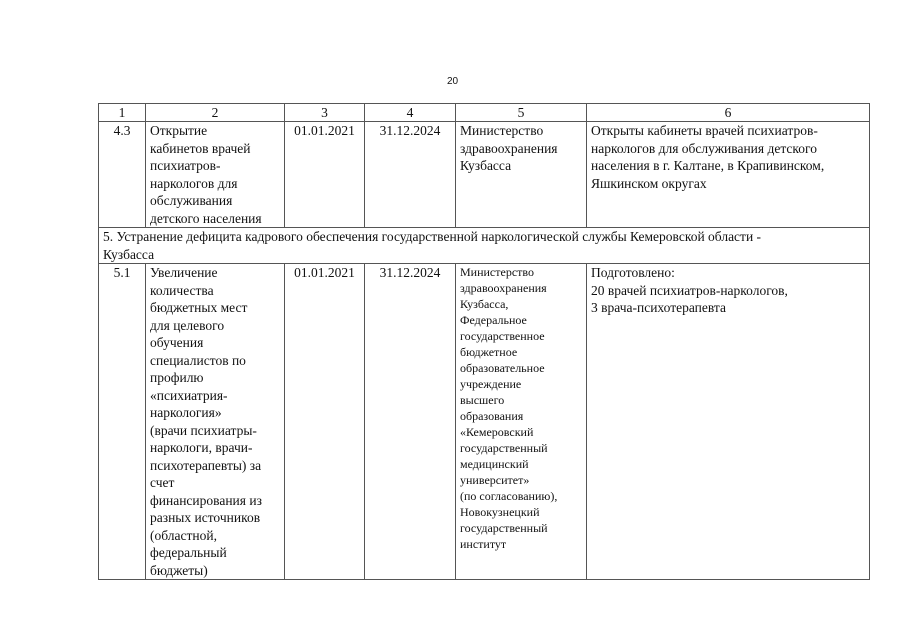 The width and height of the screenshot is (905, 640). What do you see at coordinates (521, 174) in the screenshot?
I see `executor: Министерство здравоохранения Кузбасса` at bounding box center [521, 174].